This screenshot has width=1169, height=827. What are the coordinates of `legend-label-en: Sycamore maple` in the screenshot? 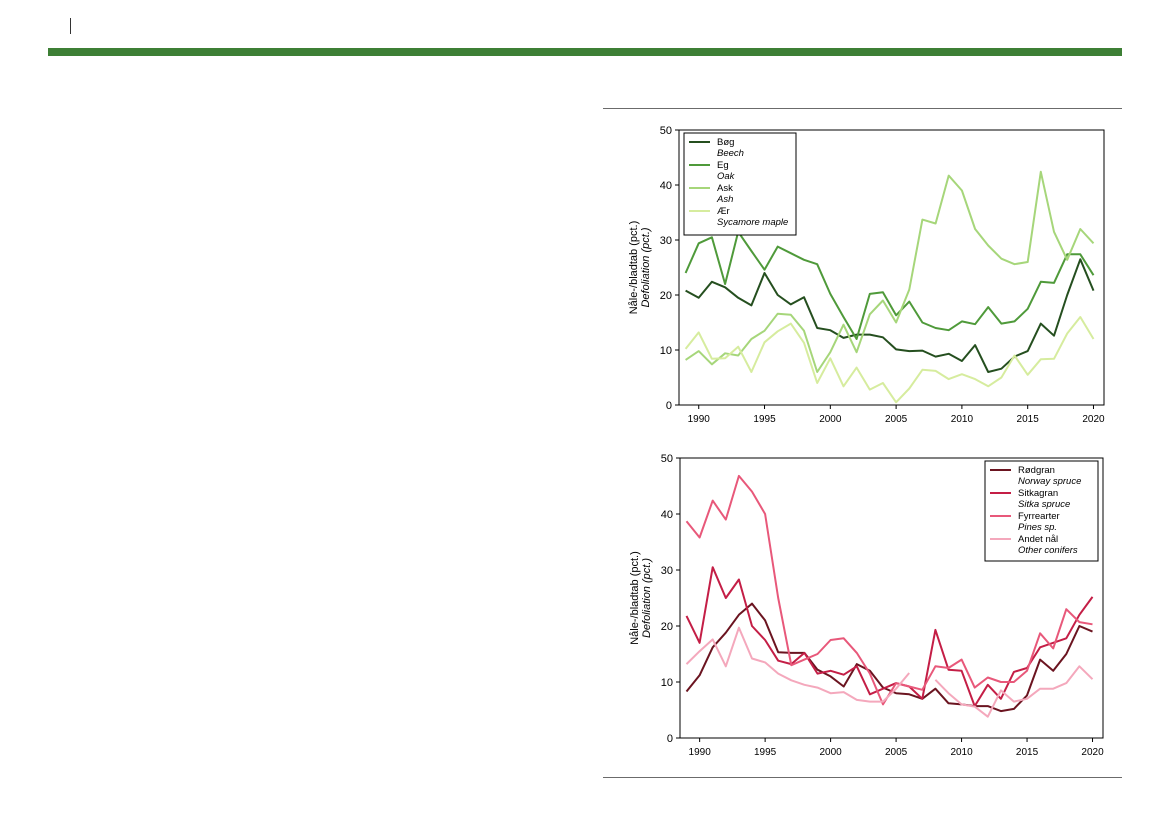 It's located at (752, 222).